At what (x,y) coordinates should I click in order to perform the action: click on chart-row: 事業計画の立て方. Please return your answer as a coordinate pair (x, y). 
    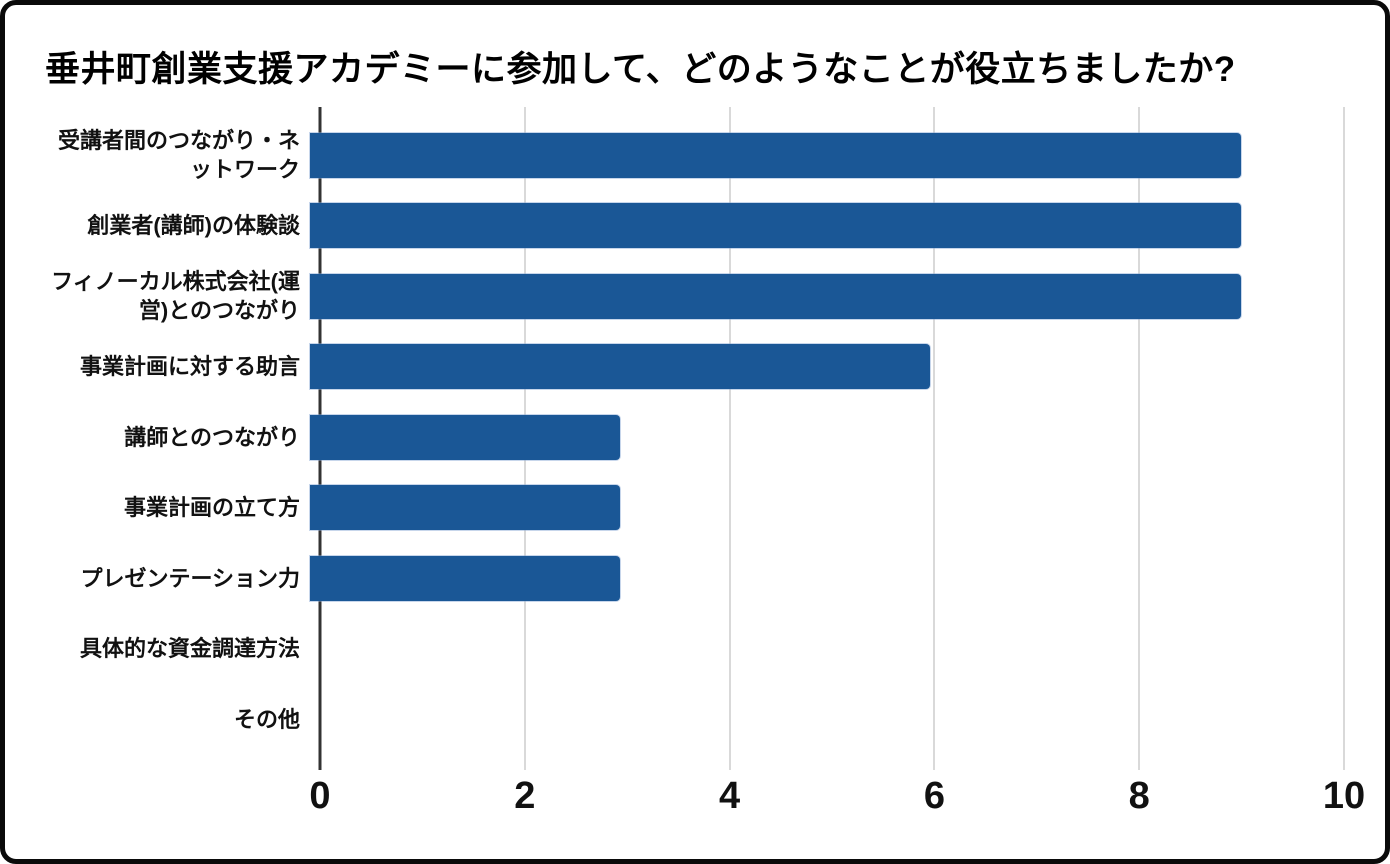
    Looking at the image, I should click on (694, 508).